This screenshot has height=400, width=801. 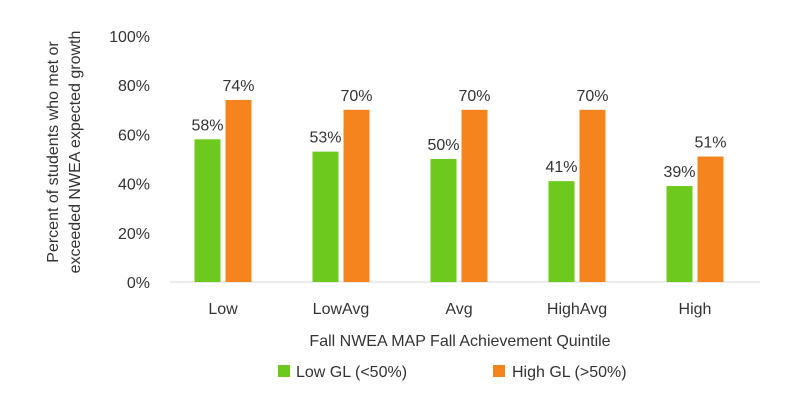 I want to click on data-label: 53%, so click(x=325, y=138).